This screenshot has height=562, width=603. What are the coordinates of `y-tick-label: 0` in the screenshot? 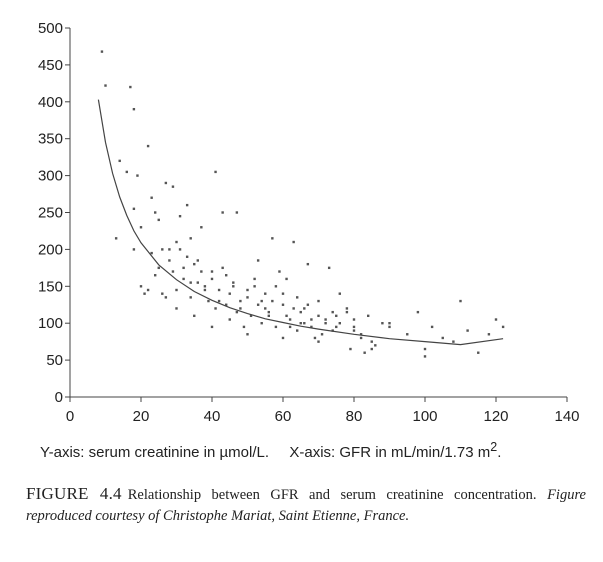 It's located at (59, 397).